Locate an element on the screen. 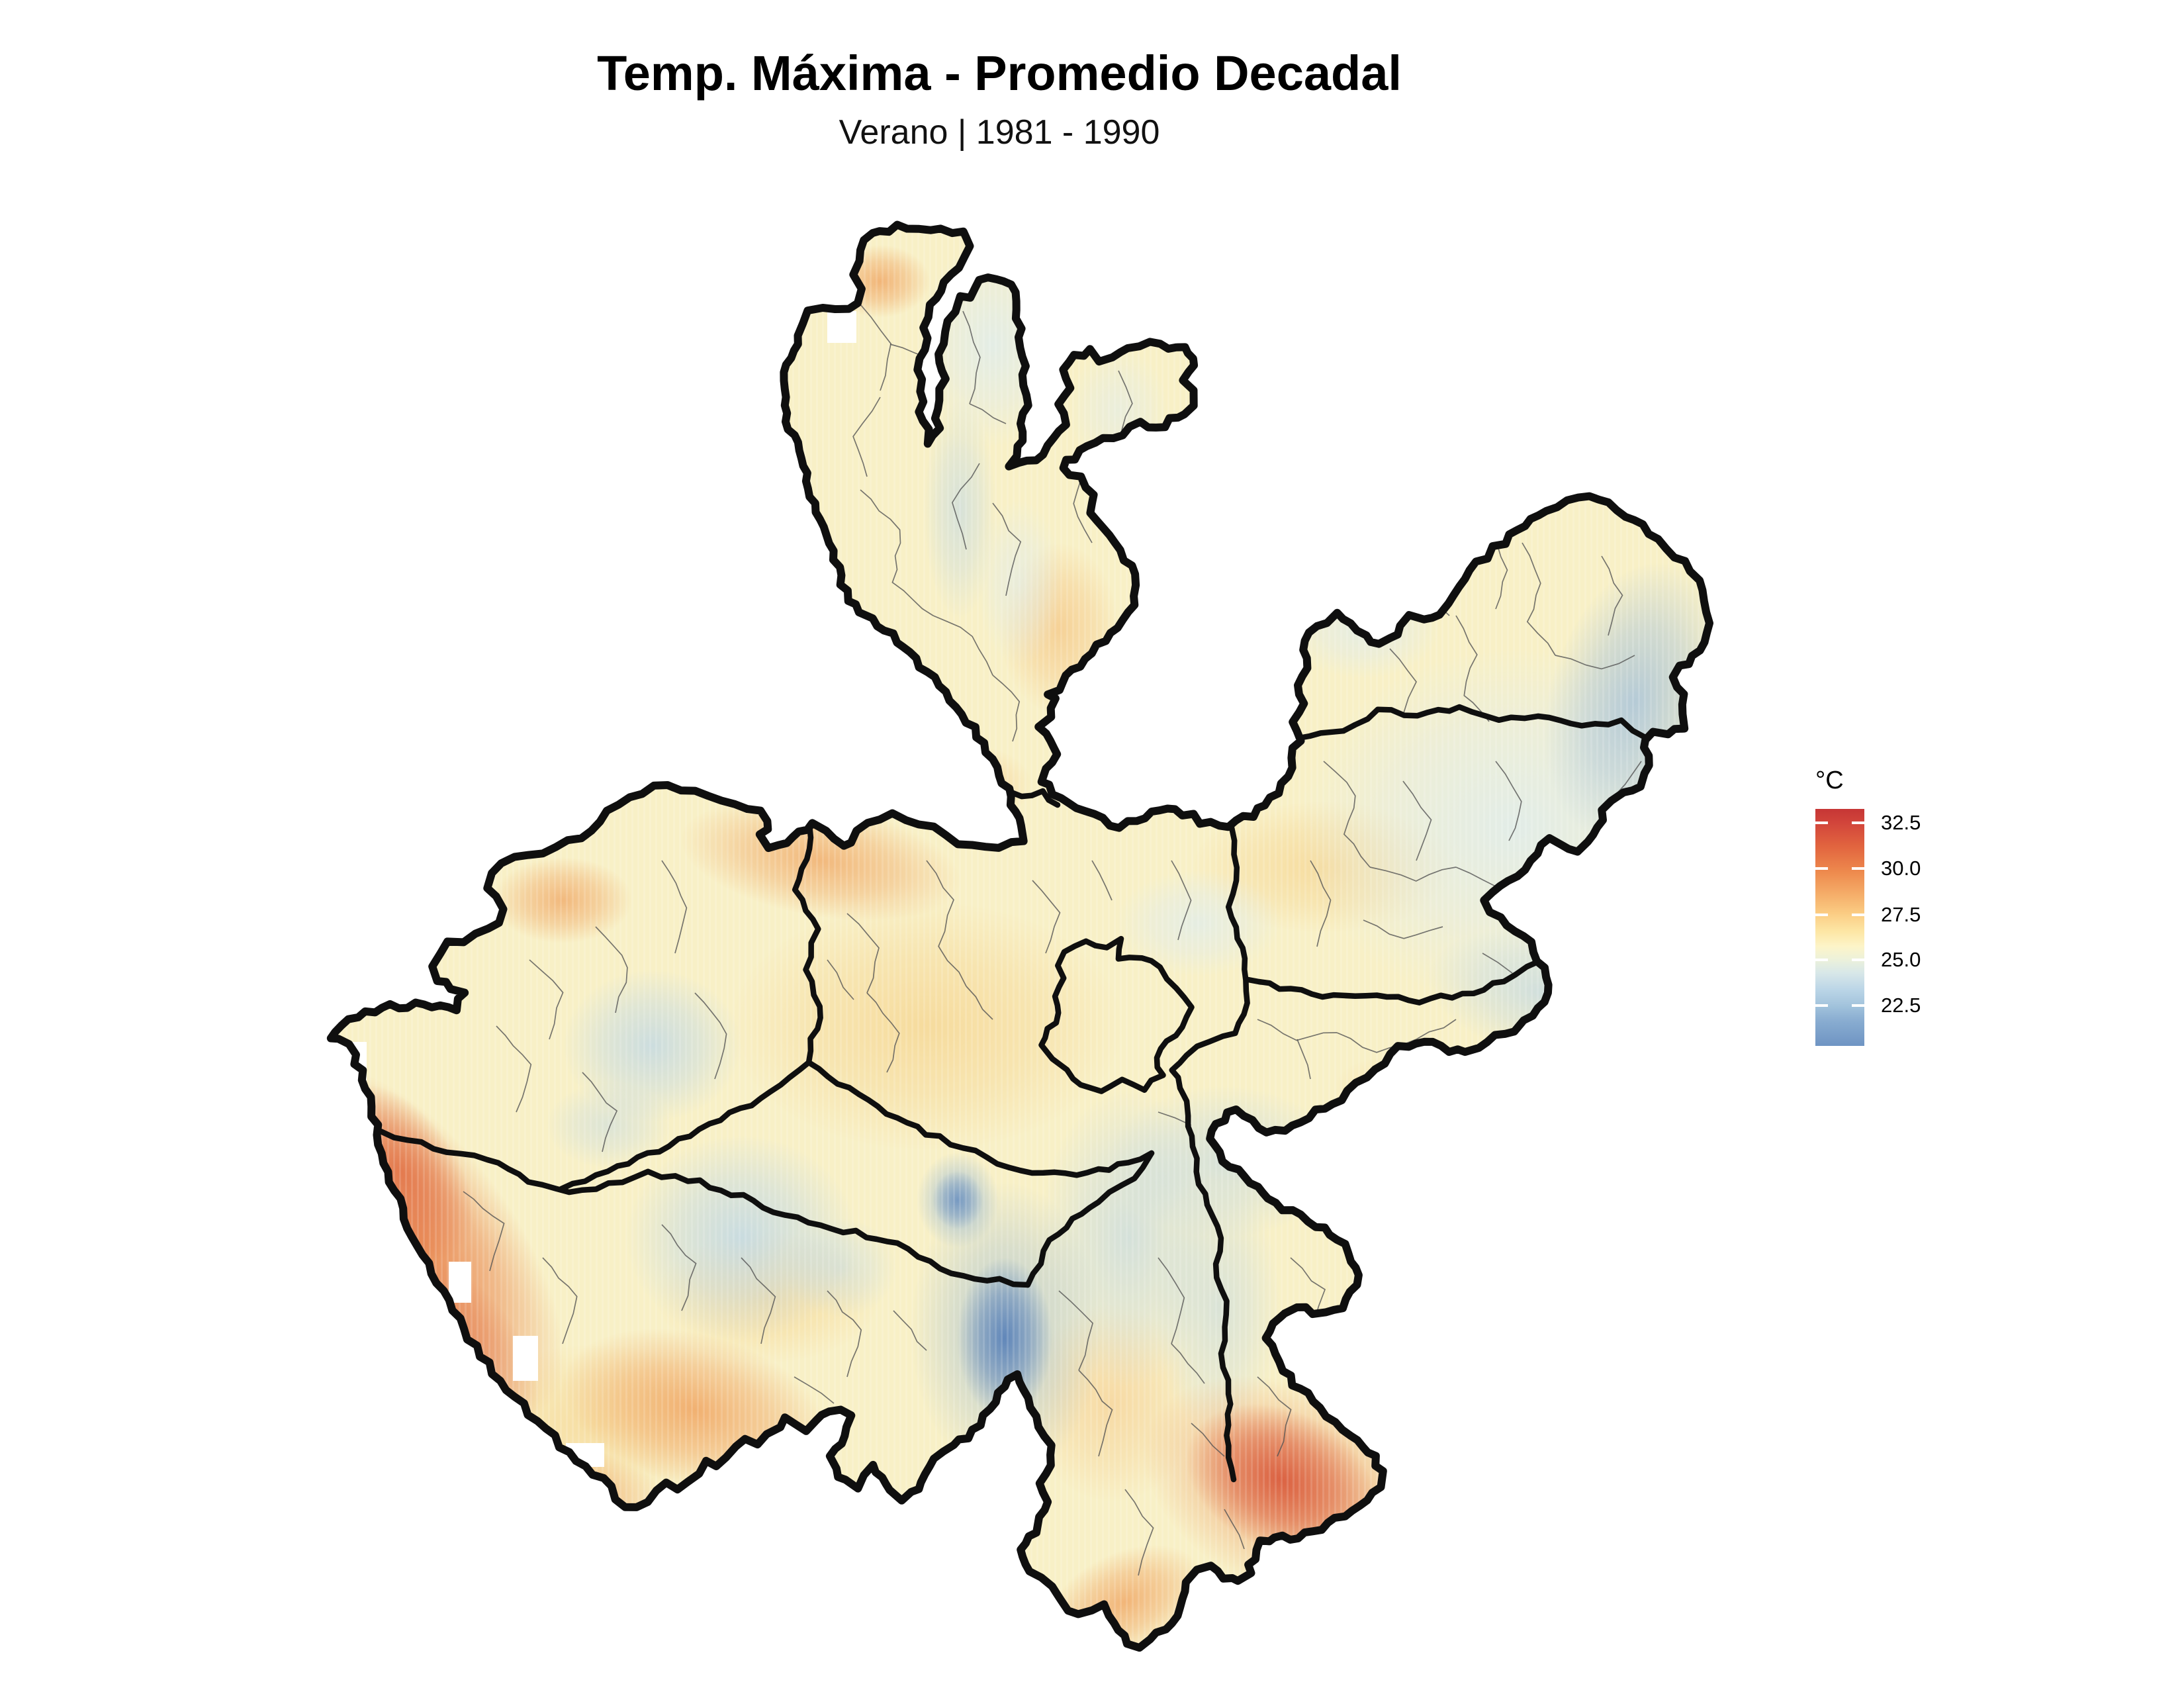 The height and width of the screenshot is (1688, 2184). legend-tick-label: 30.0 is located at coordinates (1901, 868).